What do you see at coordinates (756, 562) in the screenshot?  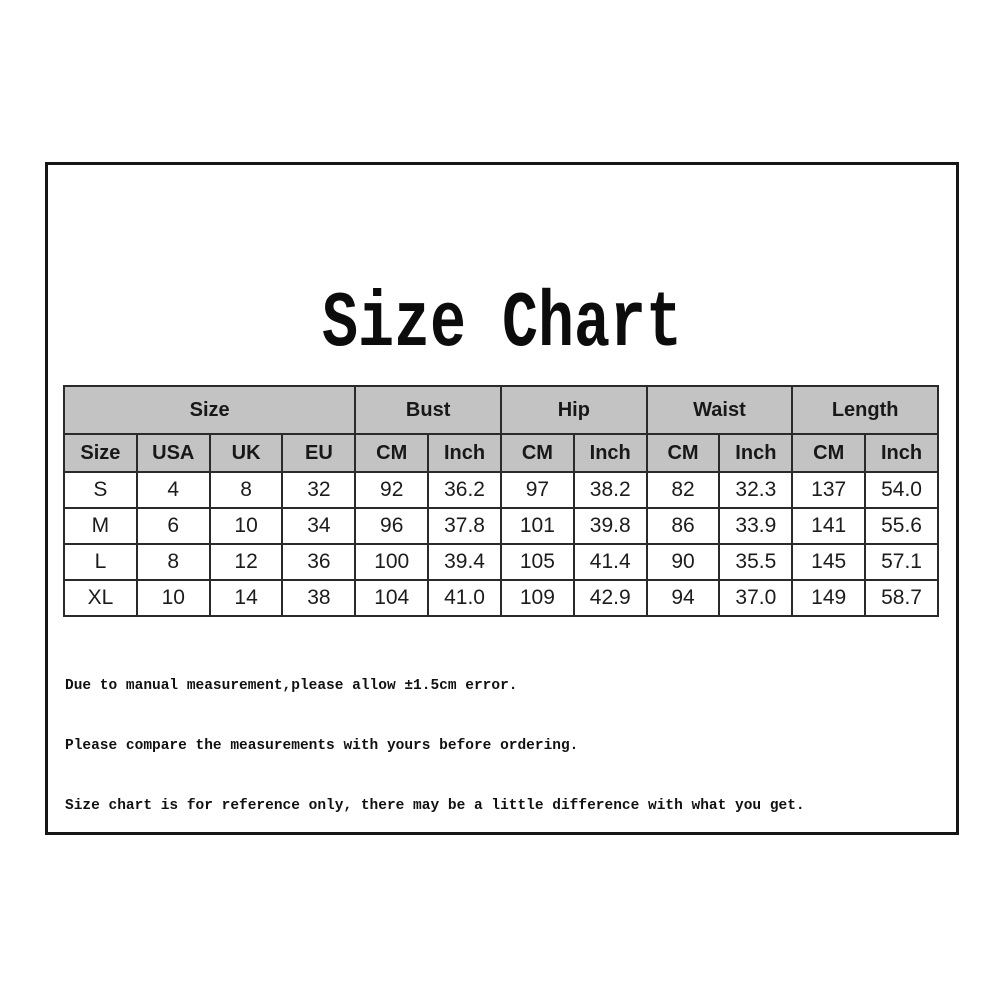 I see `table-cell: 35.5` at bounding box center [756, 562].